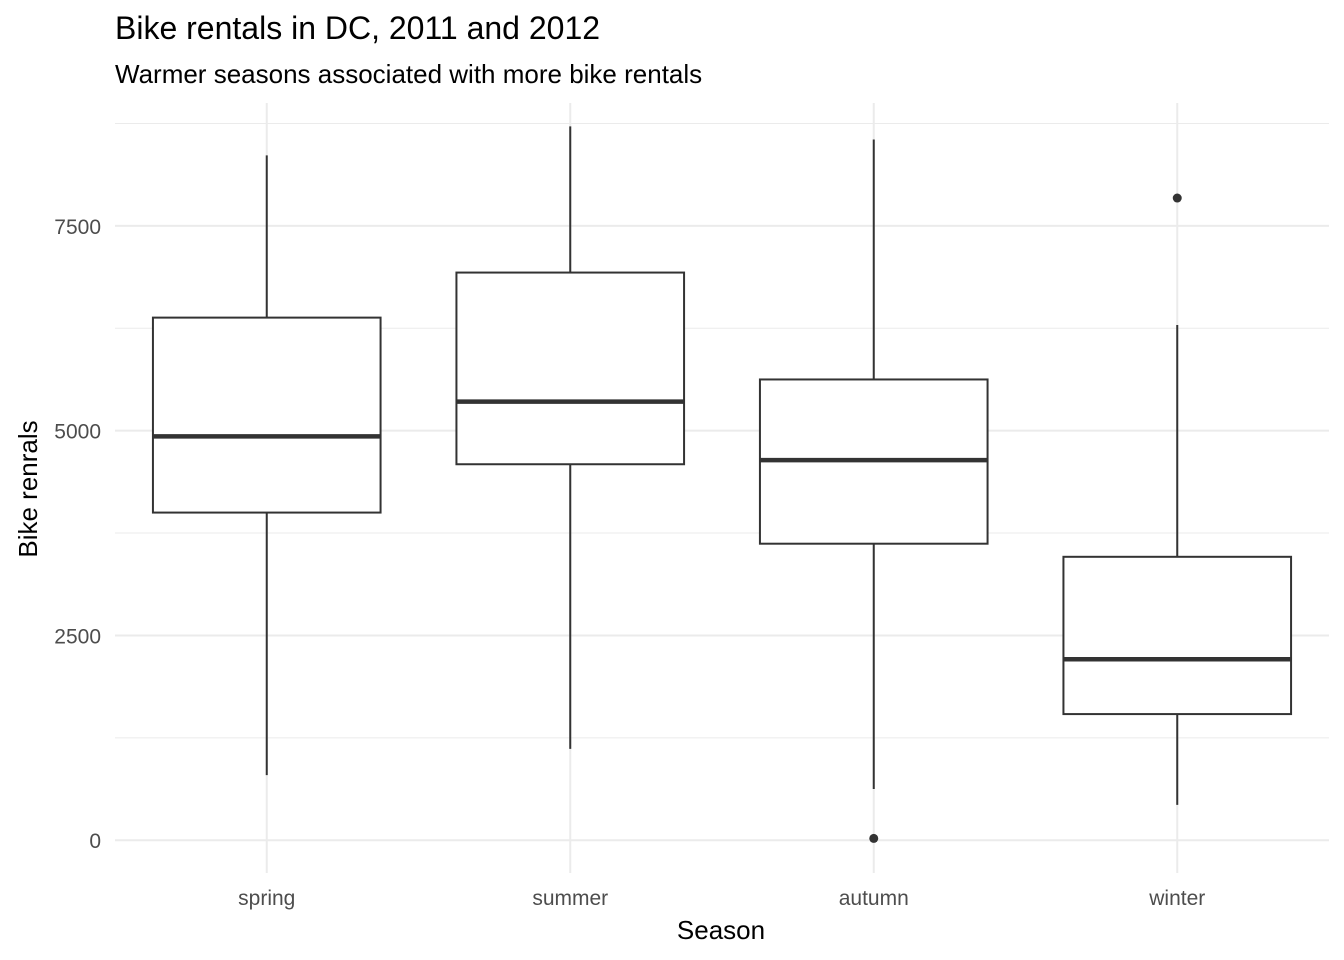 The height and width of the screenshot is (960, 1344). What do you see at coordinates (1176, 898) in the screenshot?
I see `x-tick-label: winter` at bounding box center [1176, 898].